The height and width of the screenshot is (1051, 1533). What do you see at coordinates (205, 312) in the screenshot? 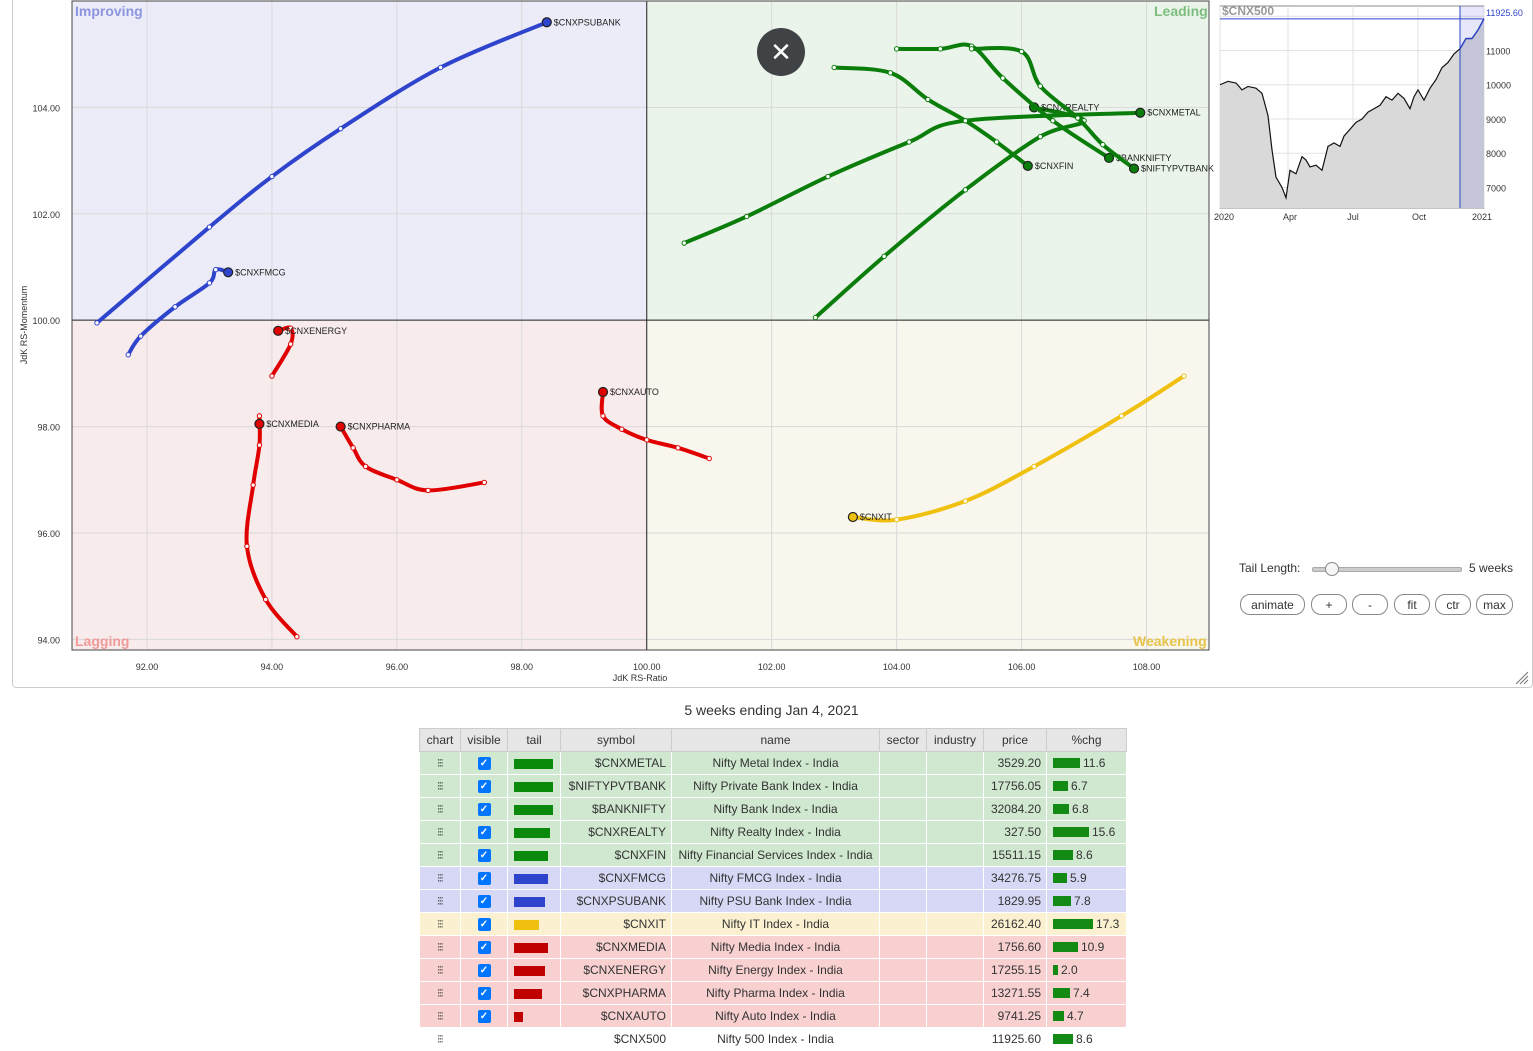
I see `tail-cnxfmcg: $CNXFMCG` at bounding box center [205, 312].